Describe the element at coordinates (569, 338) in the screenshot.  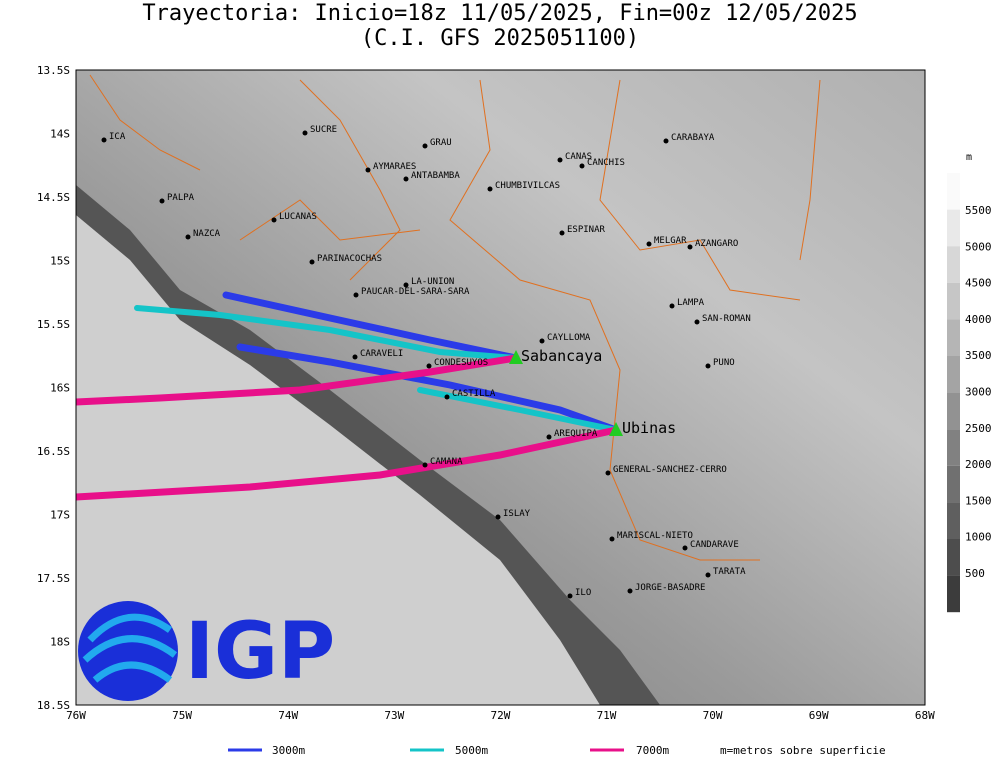
I see `place-label: CAYLLOMA` at that location.